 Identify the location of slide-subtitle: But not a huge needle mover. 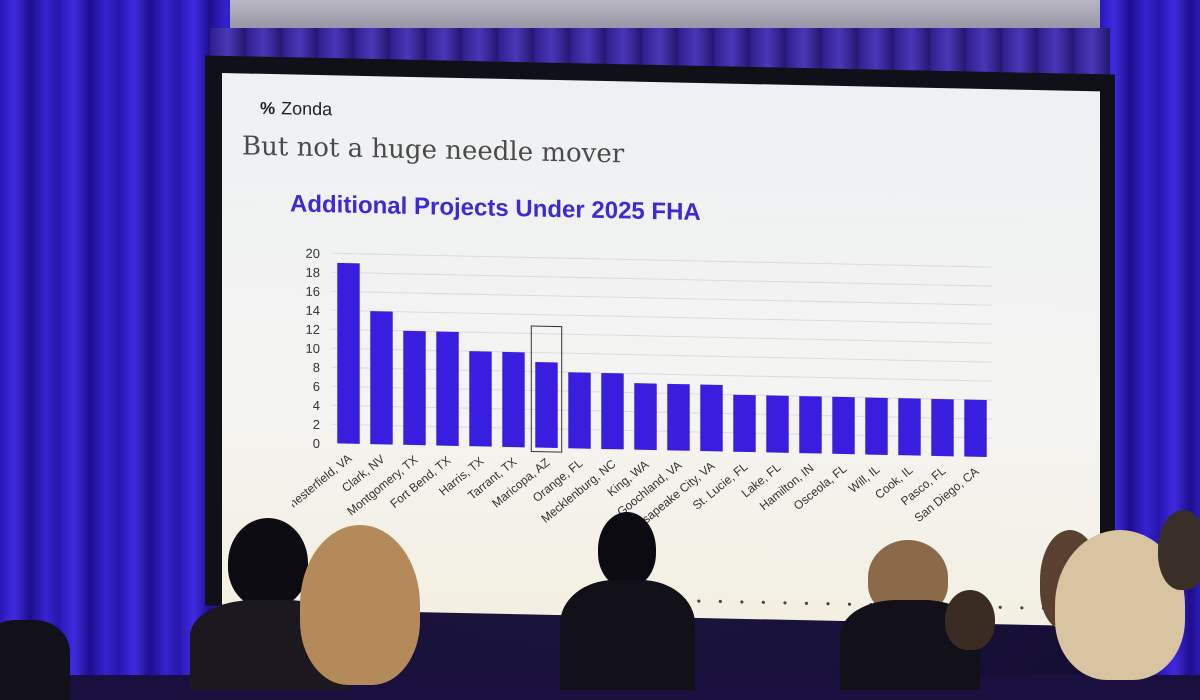
(433, 150).